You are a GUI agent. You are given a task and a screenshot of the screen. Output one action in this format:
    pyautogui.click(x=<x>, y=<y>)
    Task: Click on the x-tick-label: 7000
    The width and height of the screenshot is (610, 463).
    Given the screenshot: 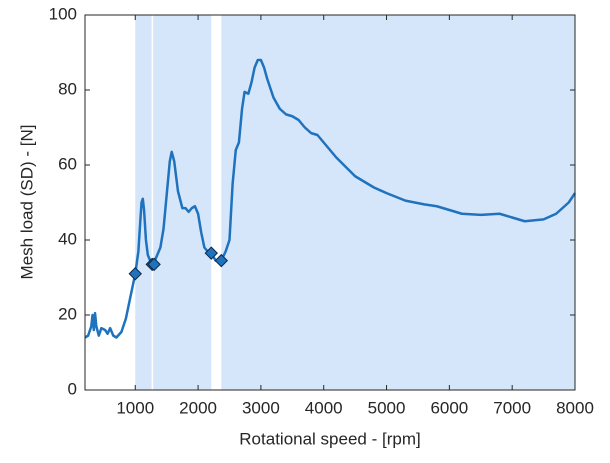 What is the action you would take?
    pyautogui.click(x=512, y=407)
    